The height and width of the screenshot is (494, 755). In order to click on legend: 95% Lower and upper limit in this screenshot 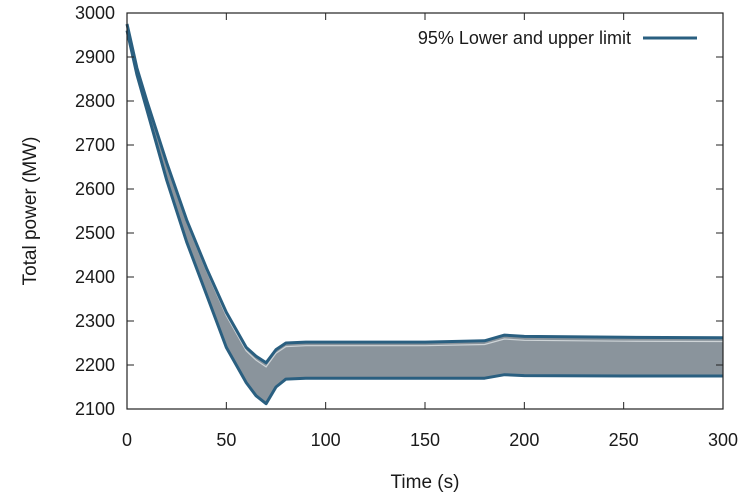, I will do `click(557, 38)`.